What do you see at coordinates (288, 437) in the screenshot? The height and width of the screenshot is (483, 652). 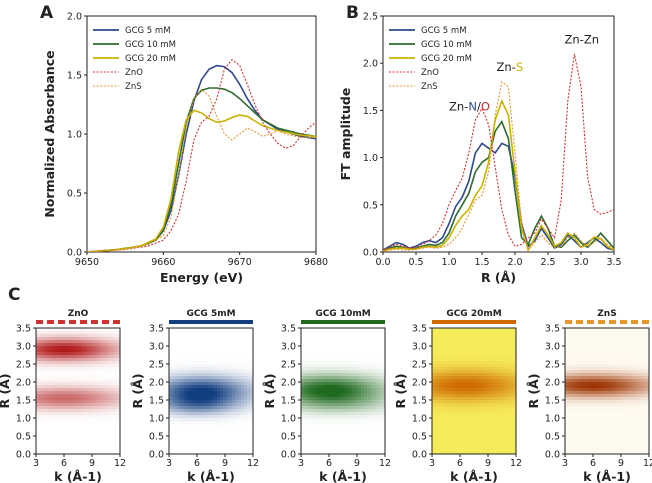 I see `y-tick-label: 0.5` at bounding box center [288, 437].